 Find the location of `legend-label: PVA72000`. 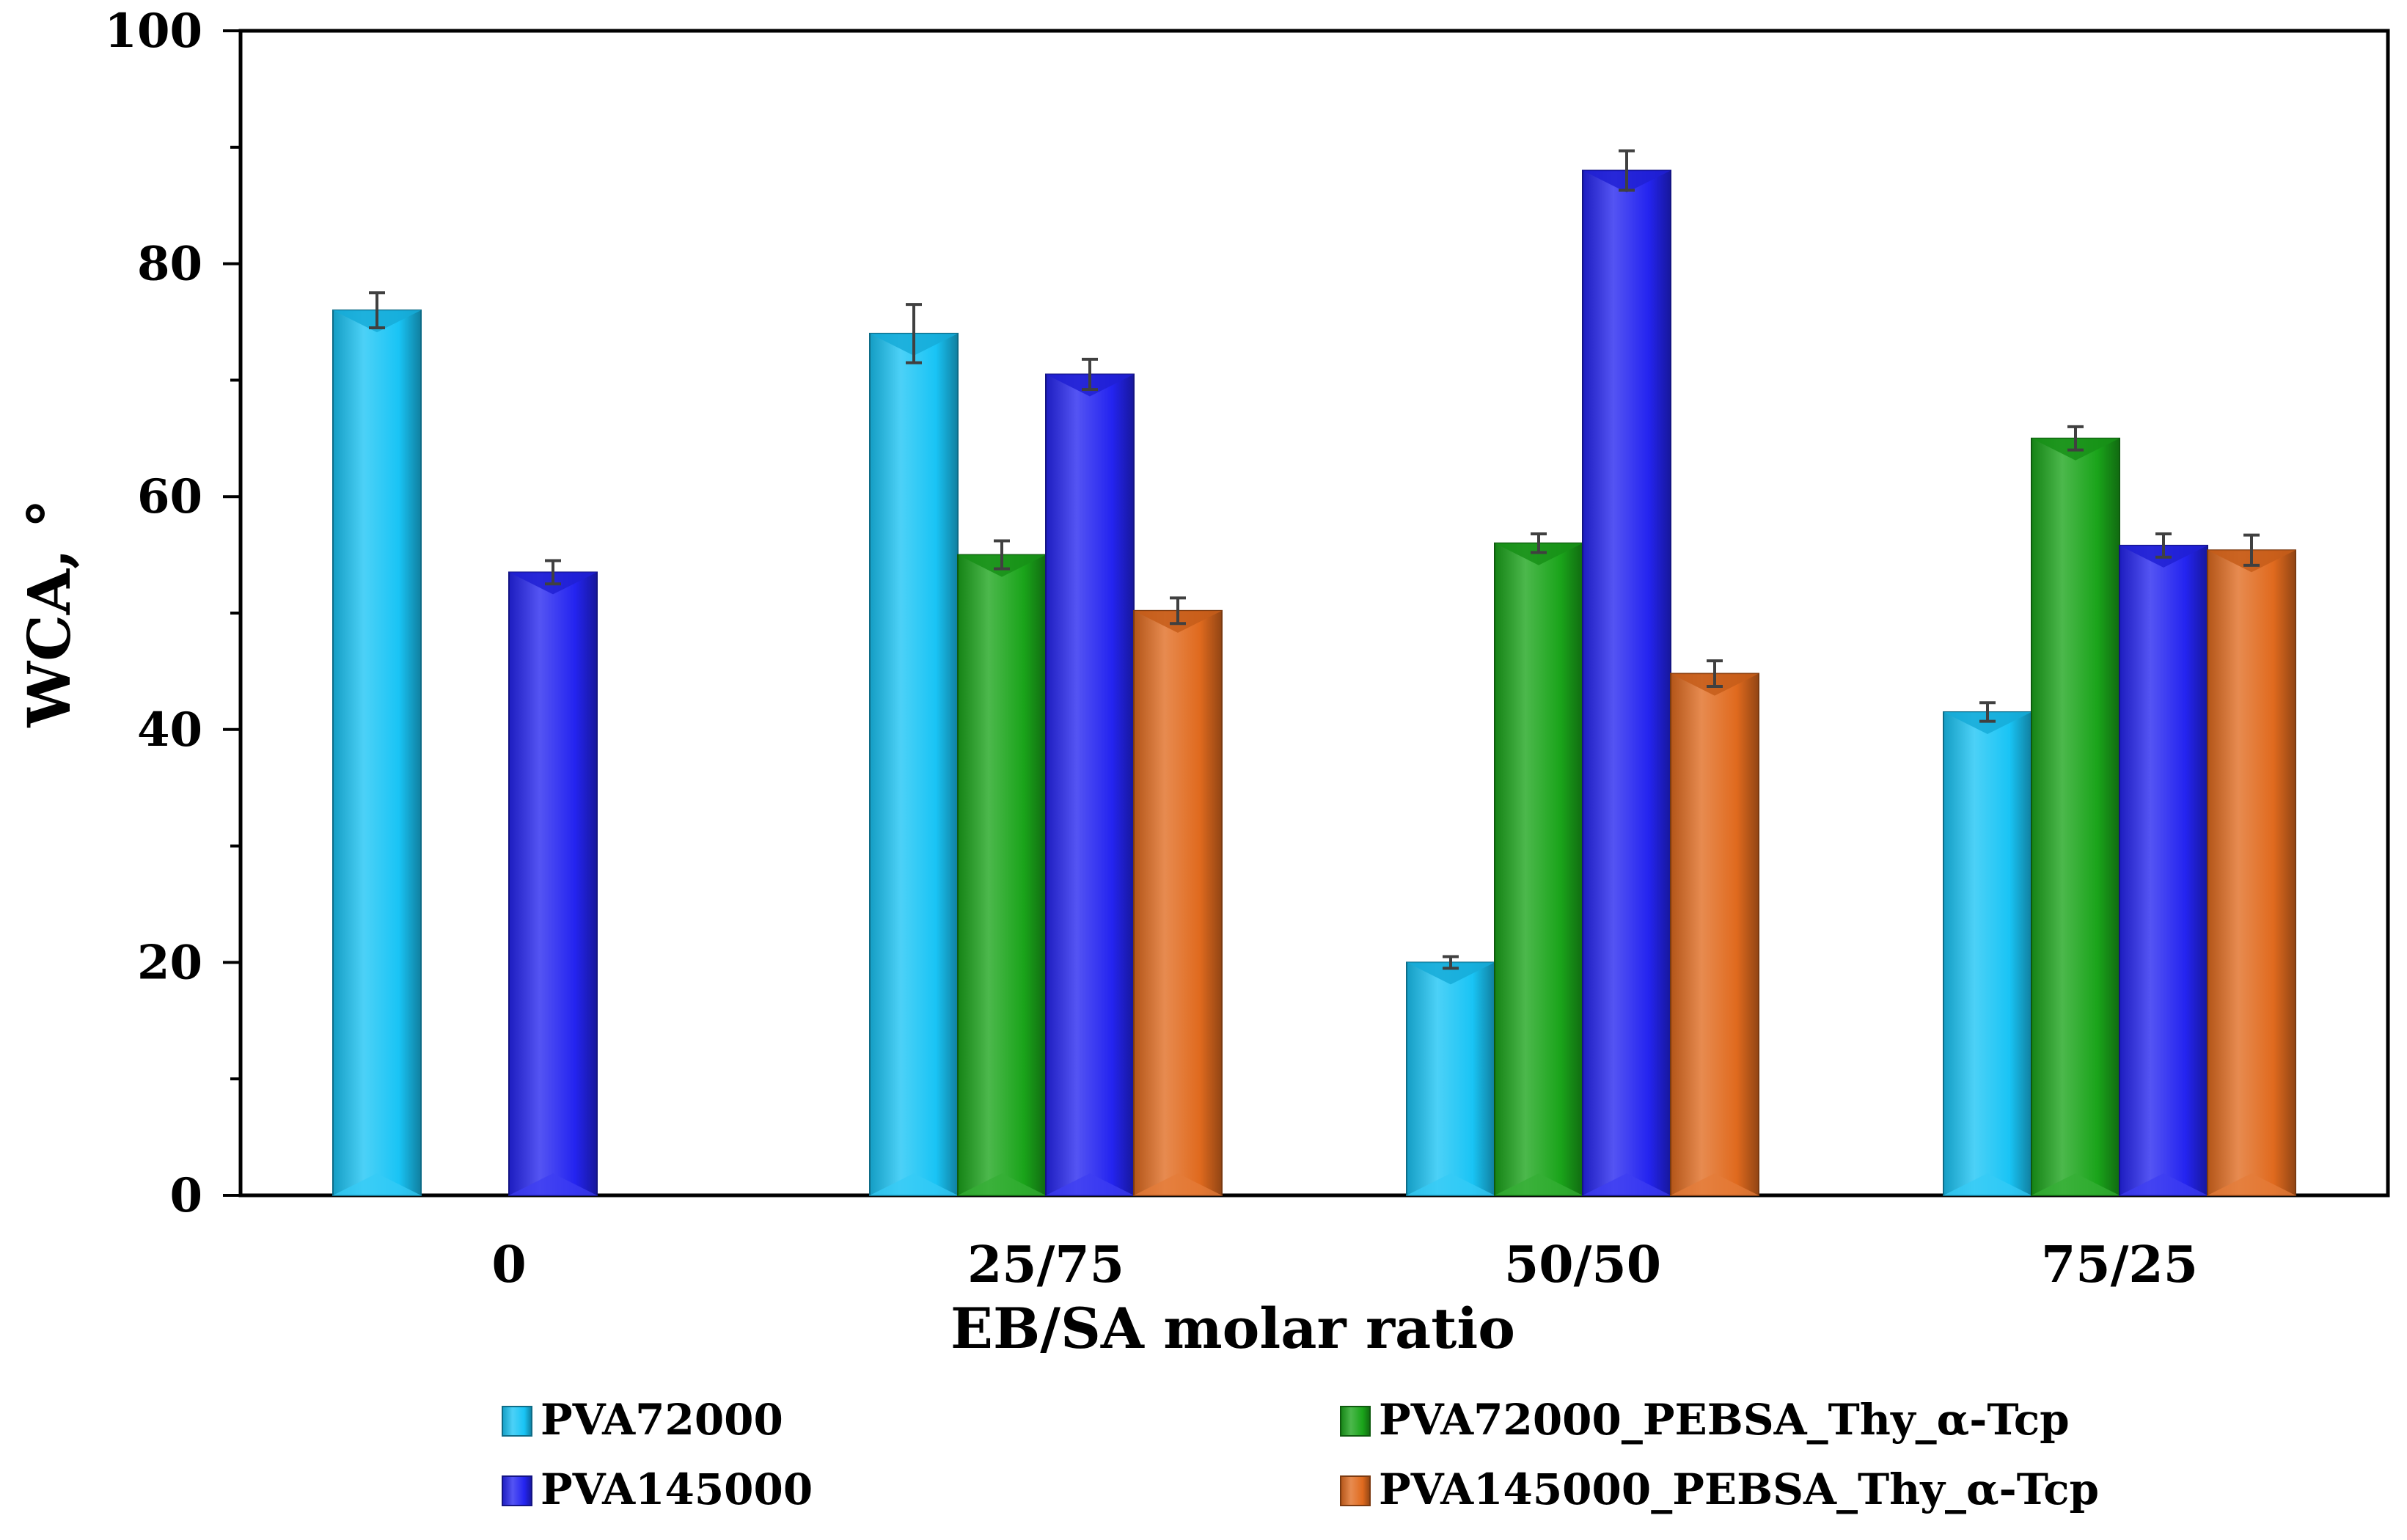

legend-label: PVA72000 is located at coordinates (662, 1420).